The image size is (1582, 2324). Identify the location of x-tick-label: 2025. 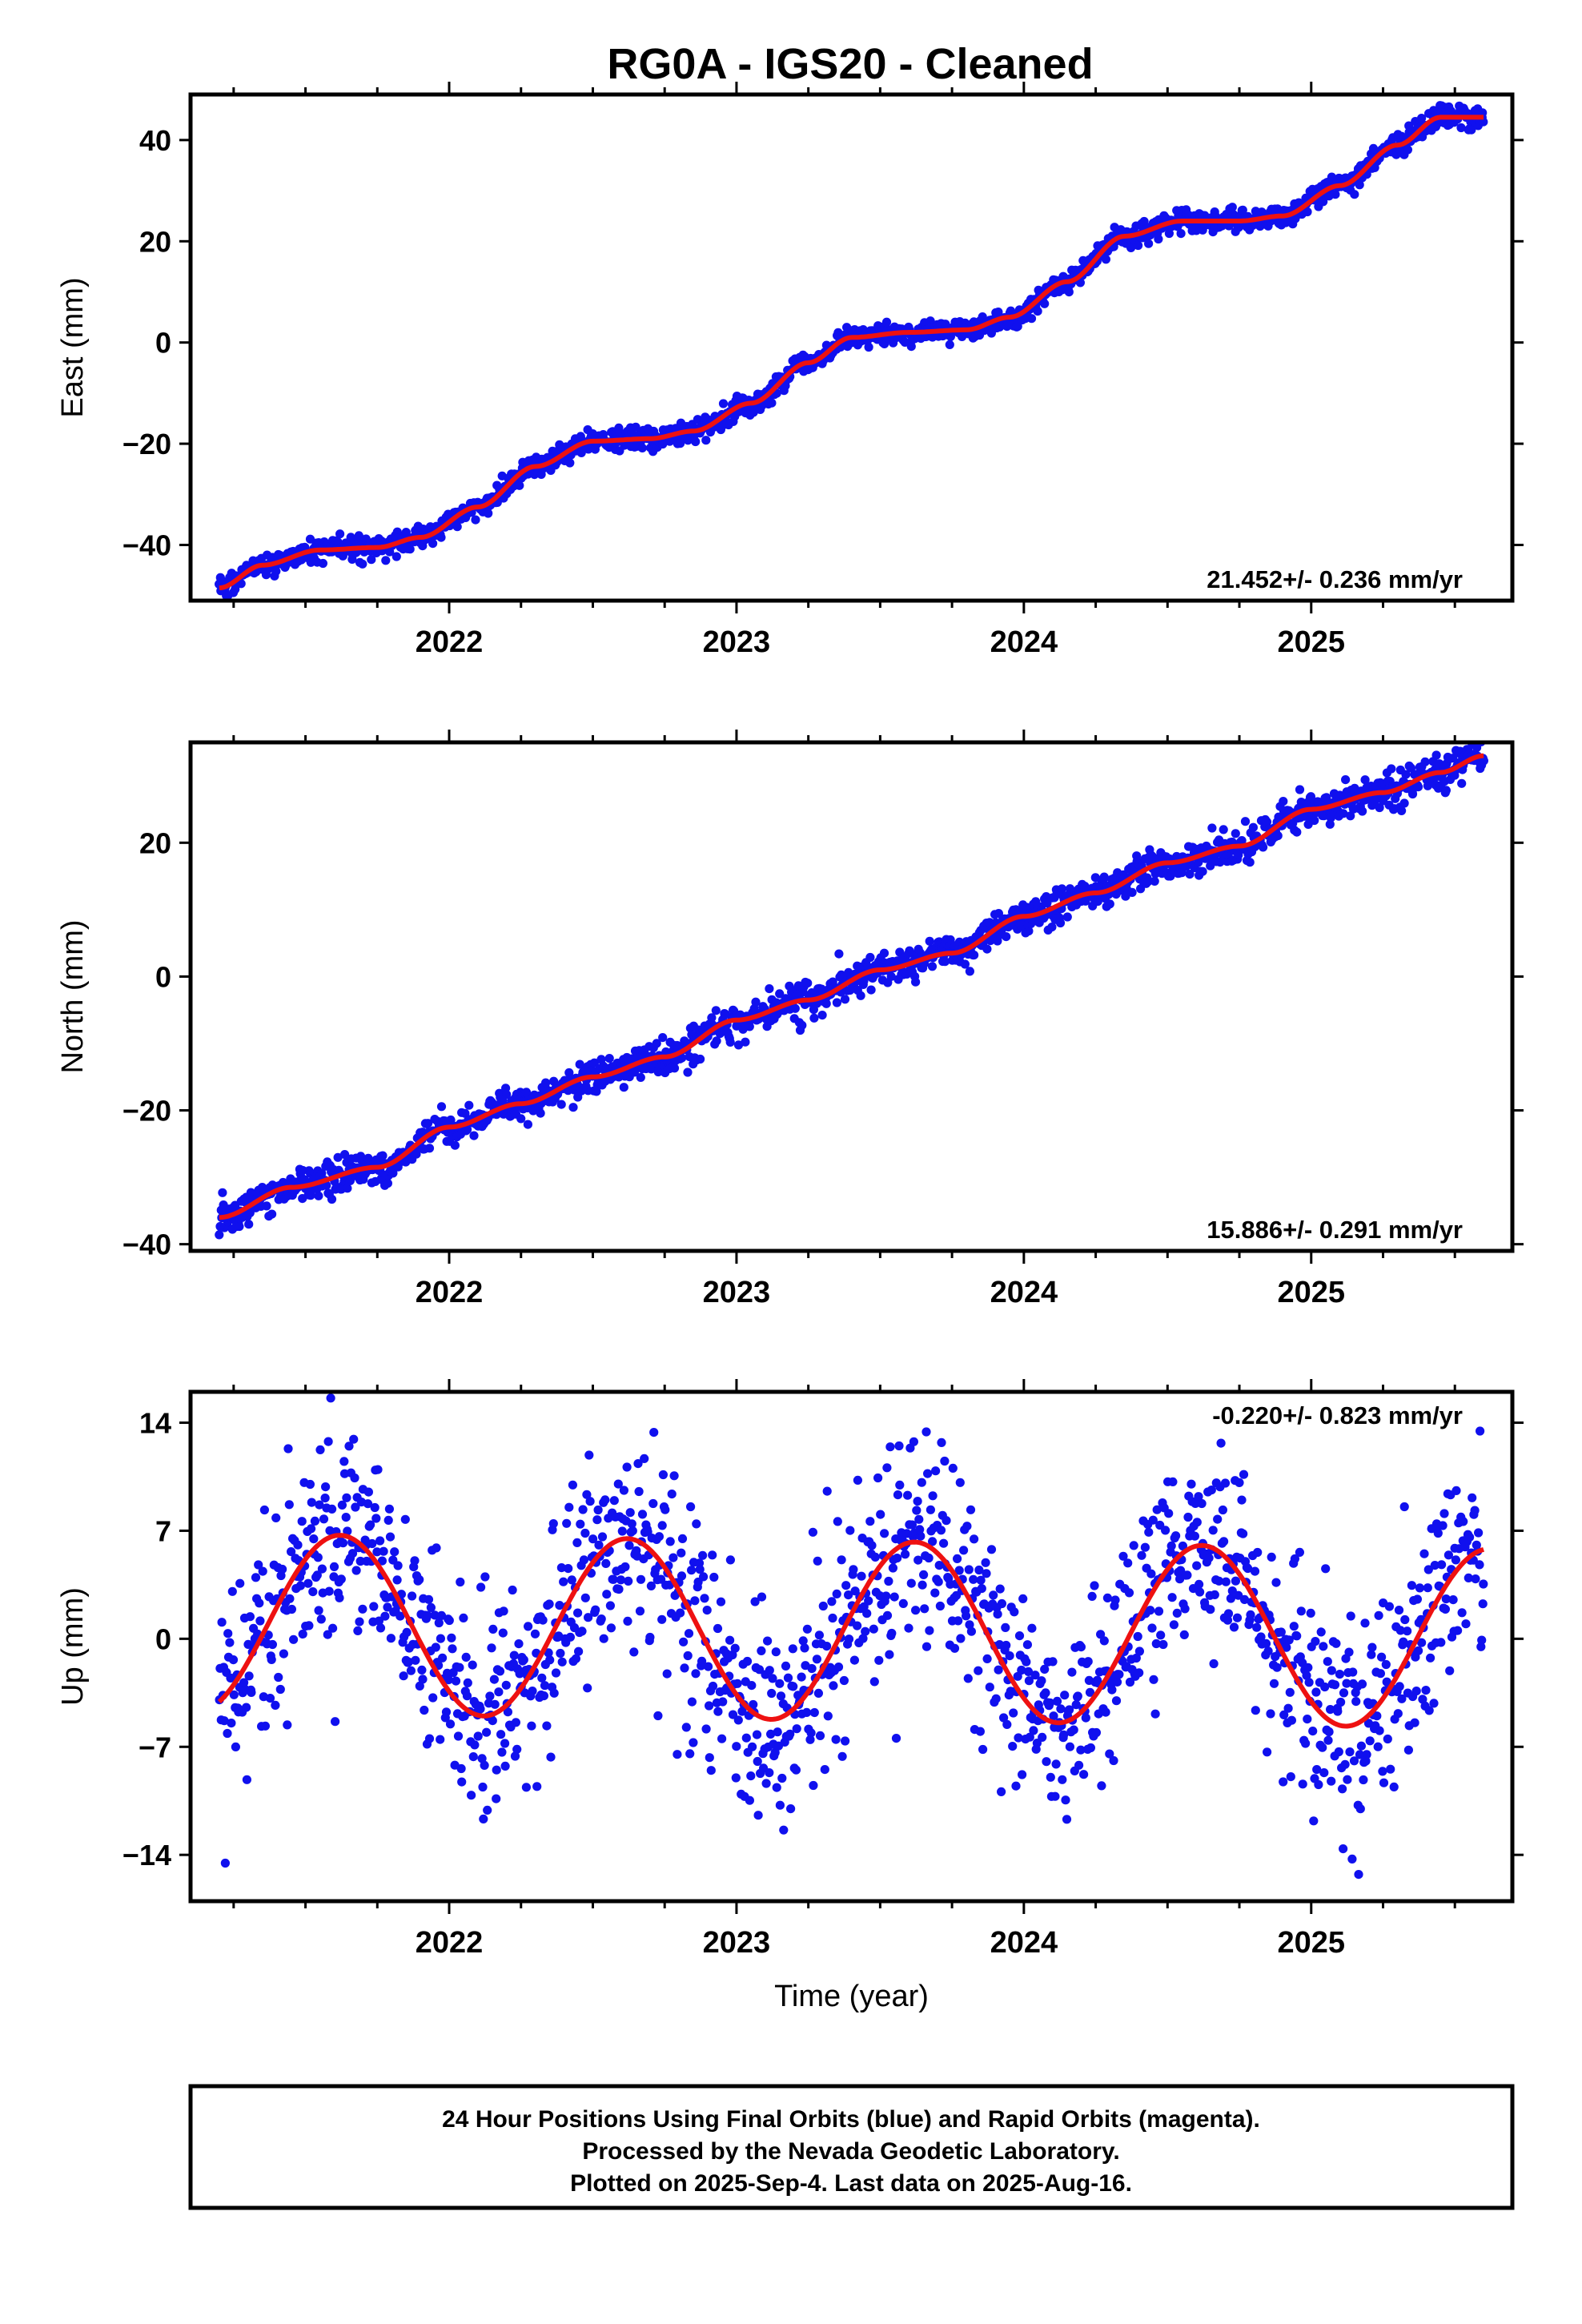
(1311, 642).